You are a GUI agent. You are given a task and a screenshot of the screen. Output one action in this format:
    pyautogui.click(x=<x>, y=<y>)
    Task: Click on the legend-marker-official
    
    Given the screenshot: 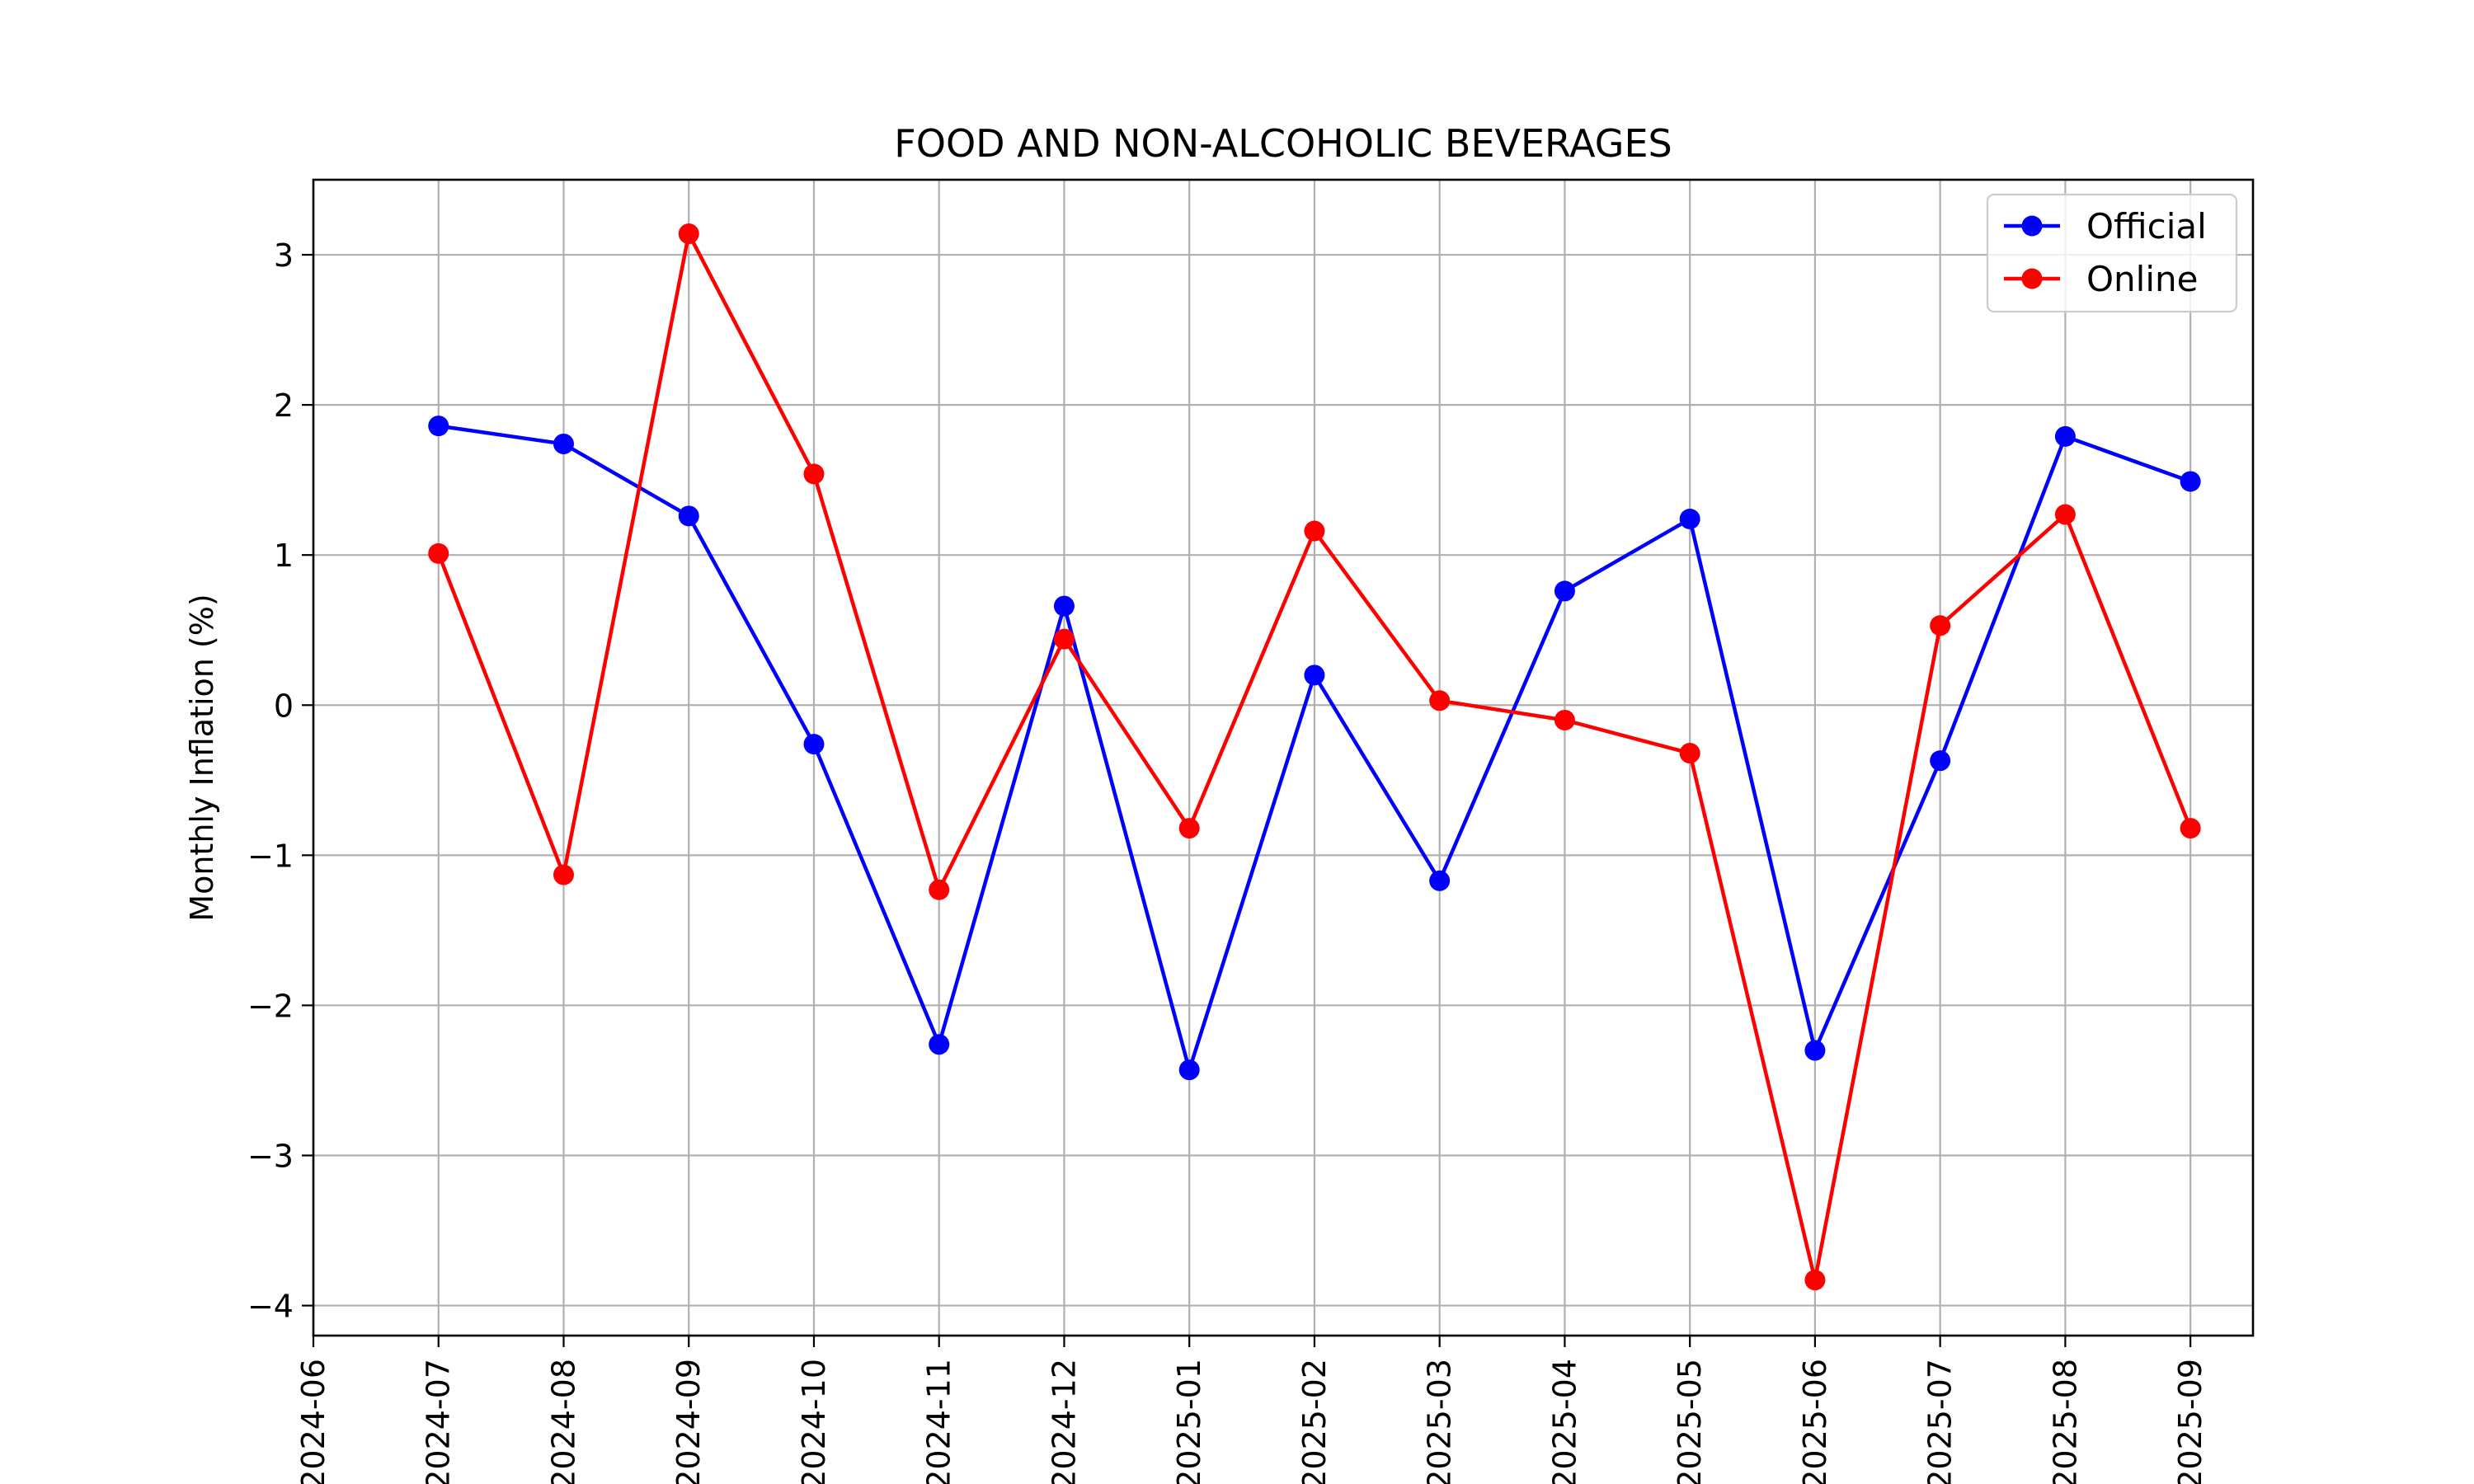 What is the action you would take?
    pyautogui.click(x=2032, y=226)
    